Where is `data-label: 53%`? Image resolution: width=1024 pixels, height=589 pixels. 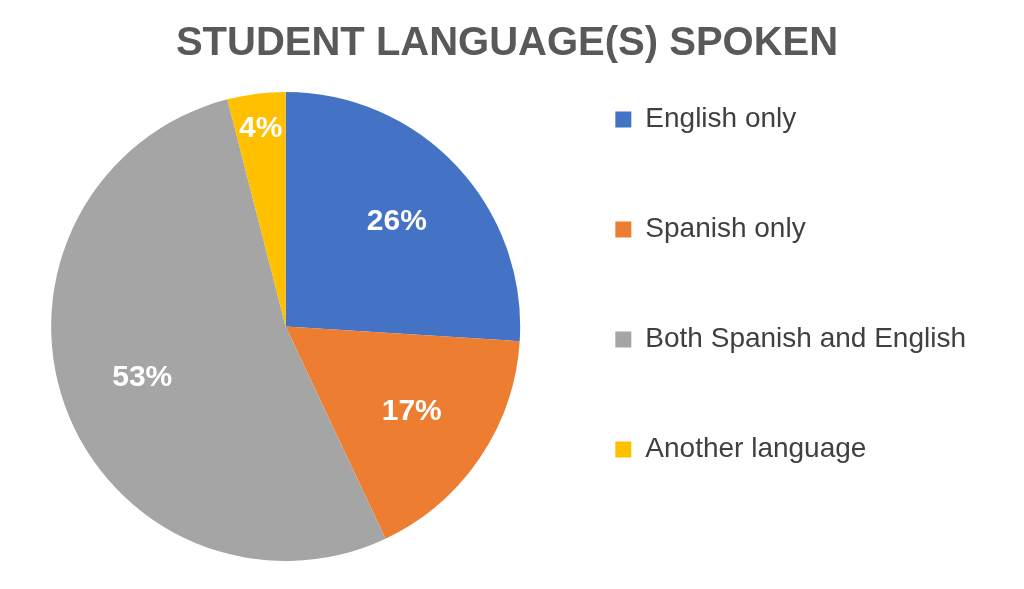 data-label: 53% is located at coordinates (142, 376).